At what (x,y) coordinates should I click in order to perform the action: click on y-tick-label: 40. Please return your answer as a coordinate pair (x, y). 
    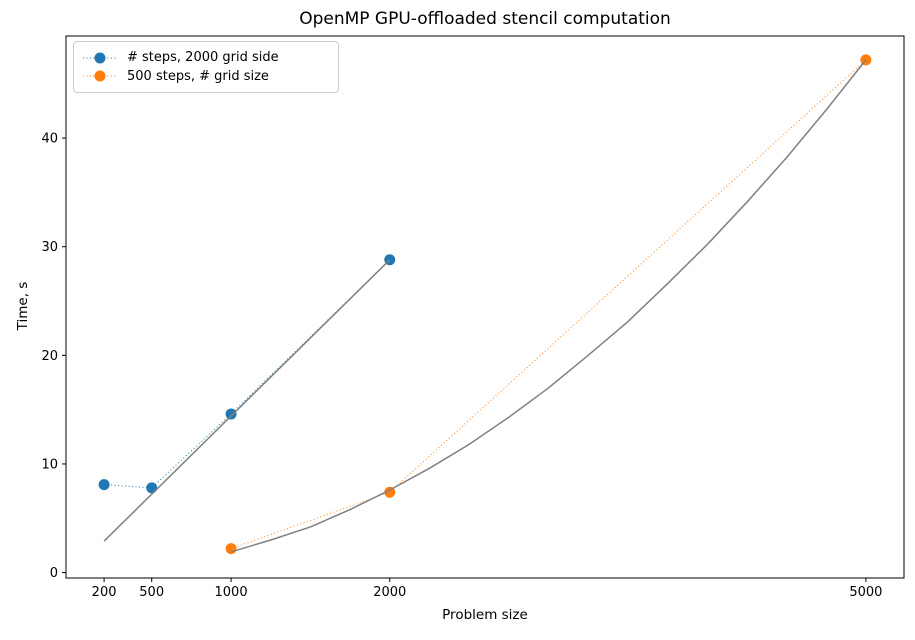
    Looking at the image, I should click on (49, 139).